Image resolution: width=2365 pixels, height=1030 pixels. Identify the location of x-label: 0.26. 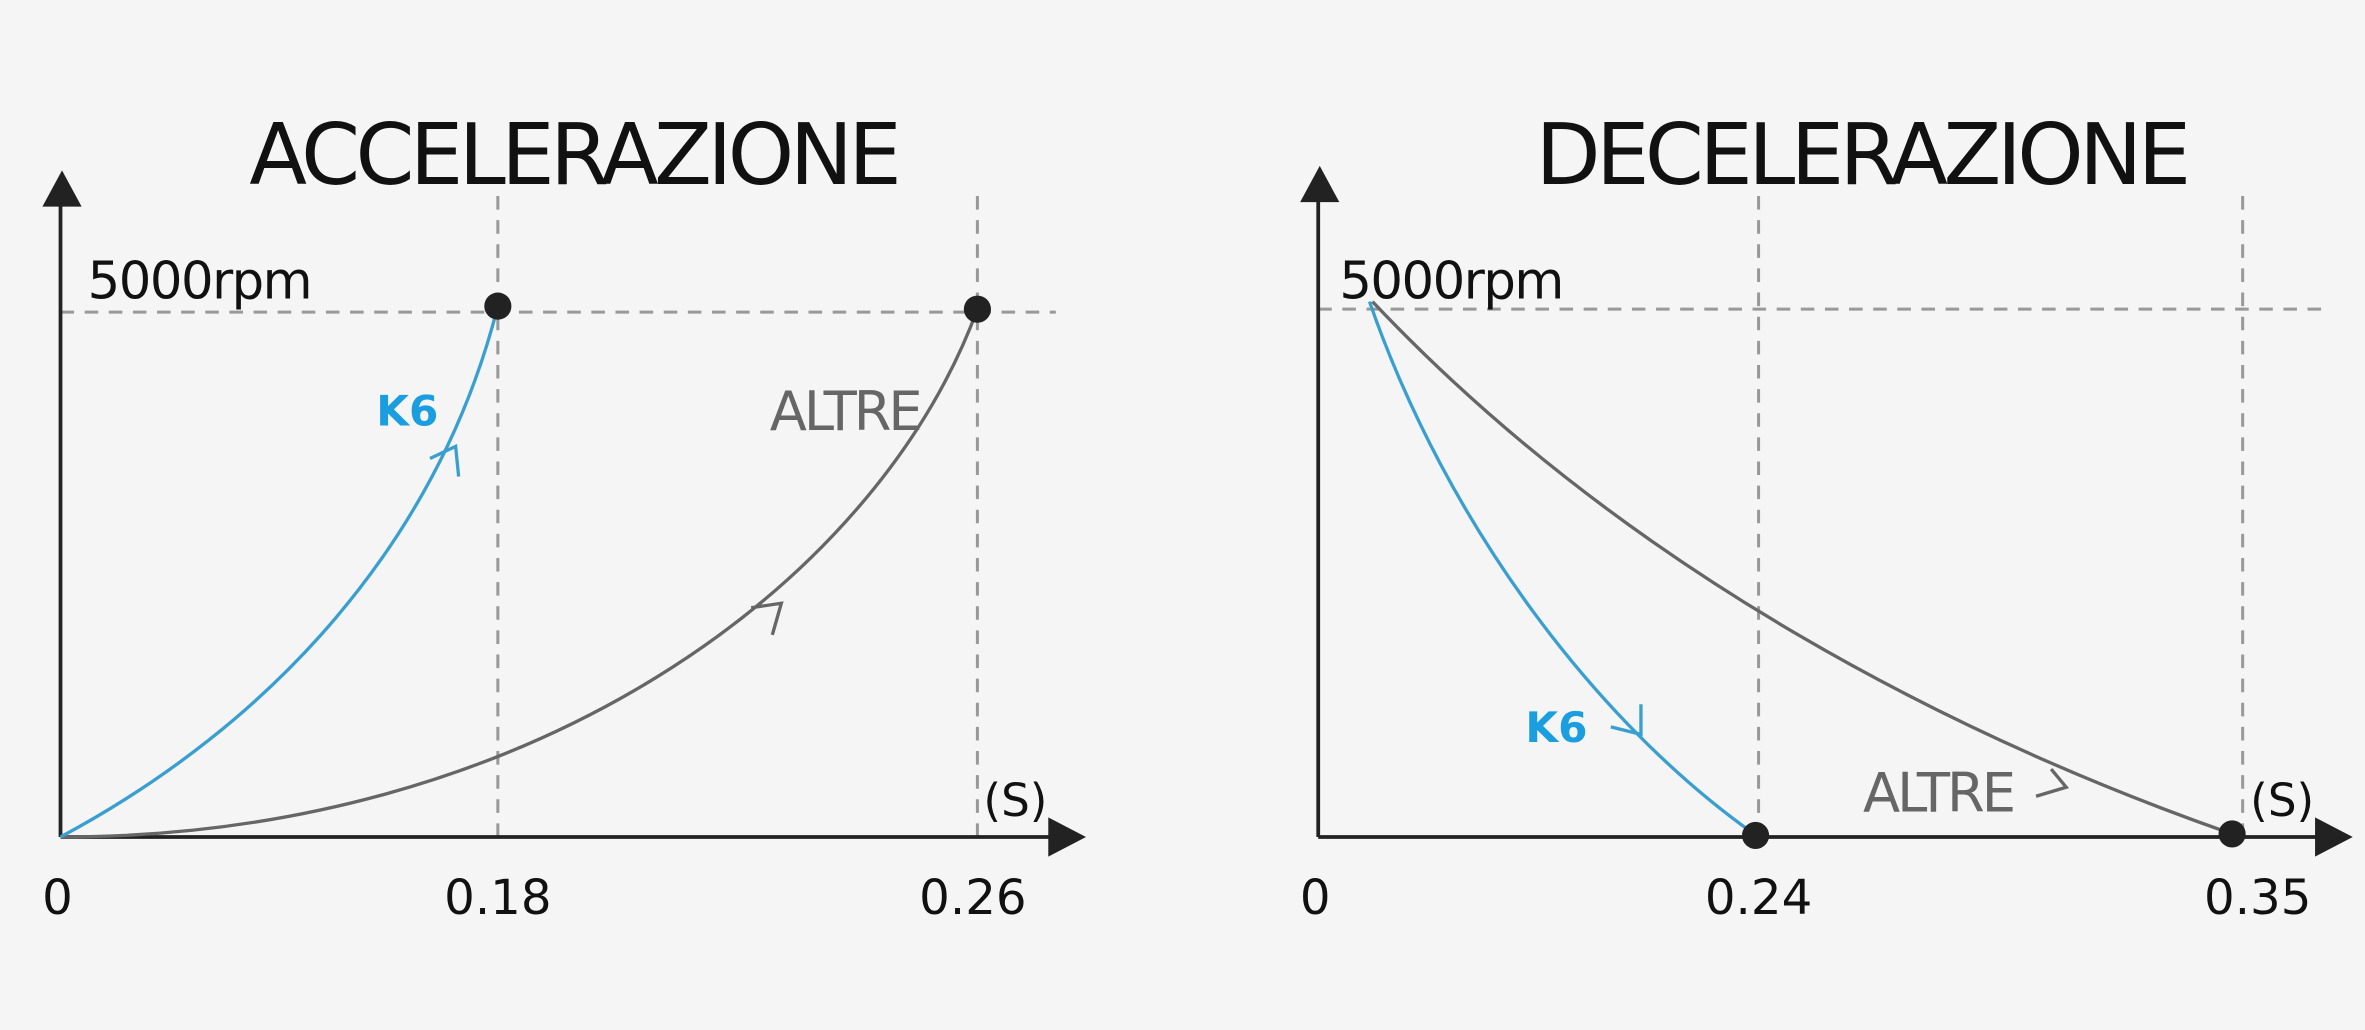
(972, 898).